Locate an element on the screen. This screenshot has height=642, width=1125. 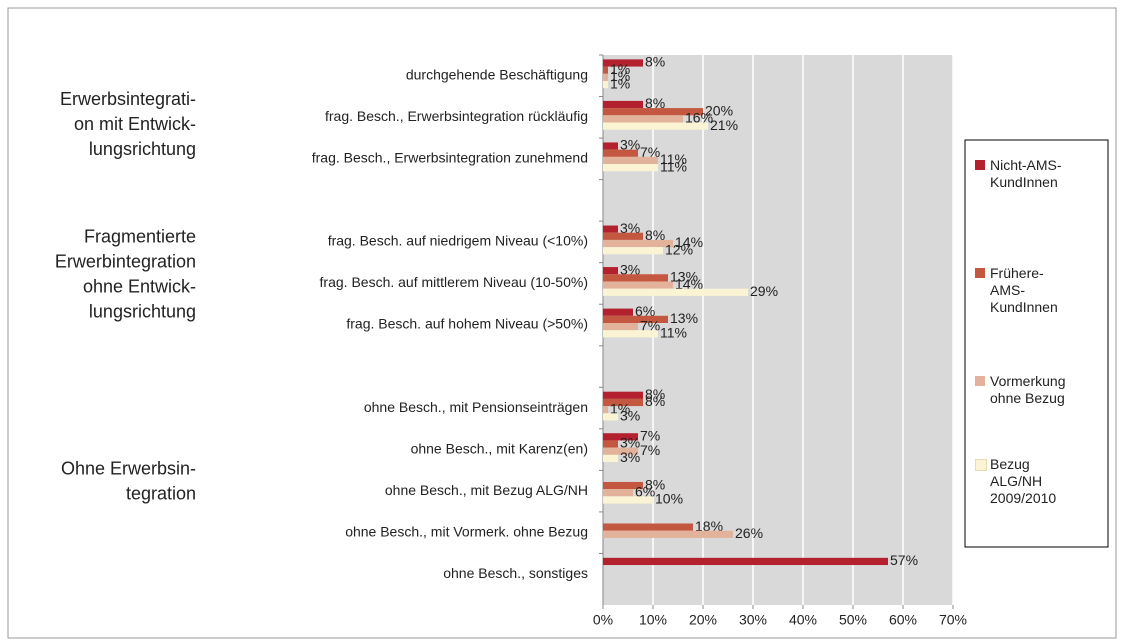
legend-label: Vormerkung ohne Bezug is located at coordinates (1028, 389).